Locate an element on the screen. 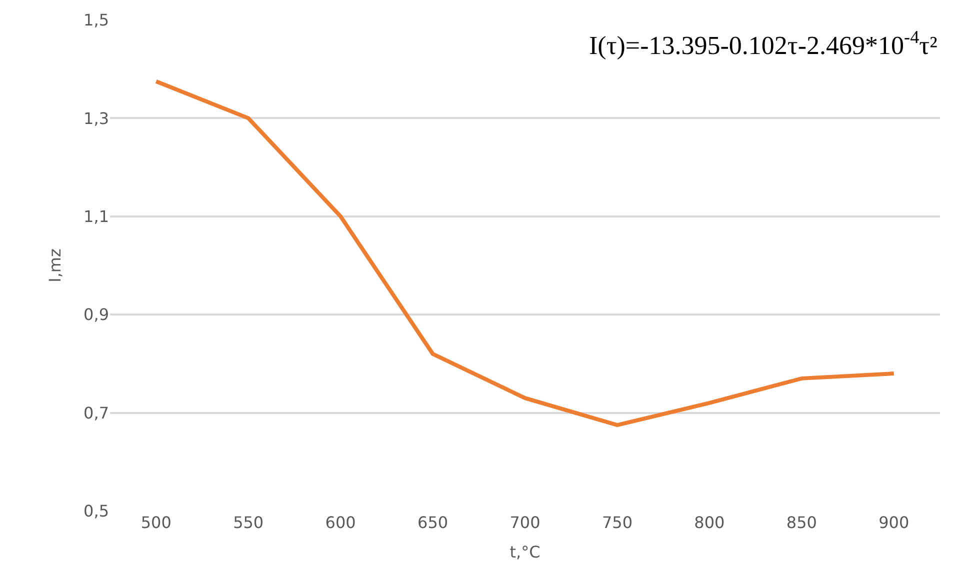 The image size is (960, 581). x-tick-label: 700 is located at coordinates (525, 522).